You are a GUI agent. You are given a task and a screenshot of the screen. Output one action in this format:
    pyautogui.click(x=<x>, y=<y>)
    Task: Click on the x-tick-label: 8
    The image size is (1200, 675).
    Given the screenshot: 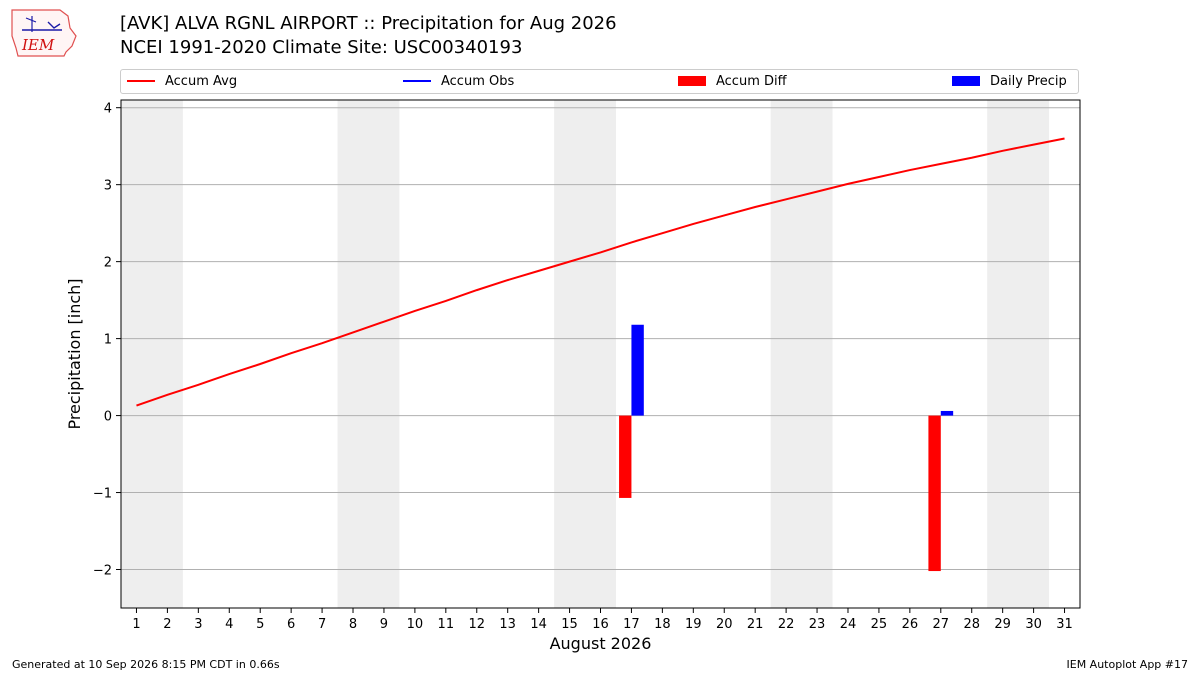 What is the action you would take?
    pyautogui.click(x=353, y=624)
    